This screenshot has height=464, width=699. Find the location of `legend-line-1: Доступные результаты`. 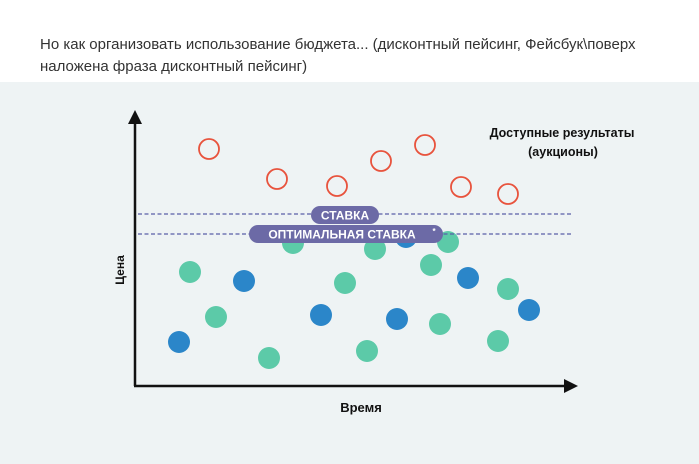

legend-line-1: Доступные результаты is located at coordinates (562, 133).